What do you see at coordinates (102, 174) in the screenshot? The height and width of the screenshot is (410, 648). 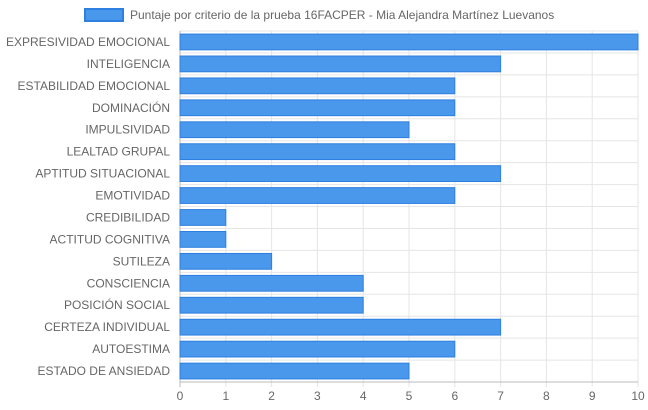 I see `category-label: APTITUD SITUACIONAL` at bounding box center [102, 174].